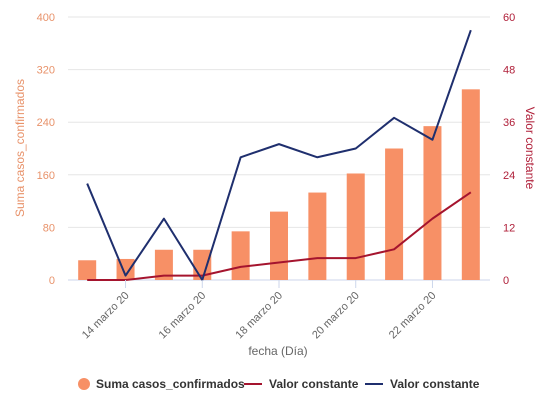  I want to click on left-tick-label: 0, so click(52, 281).